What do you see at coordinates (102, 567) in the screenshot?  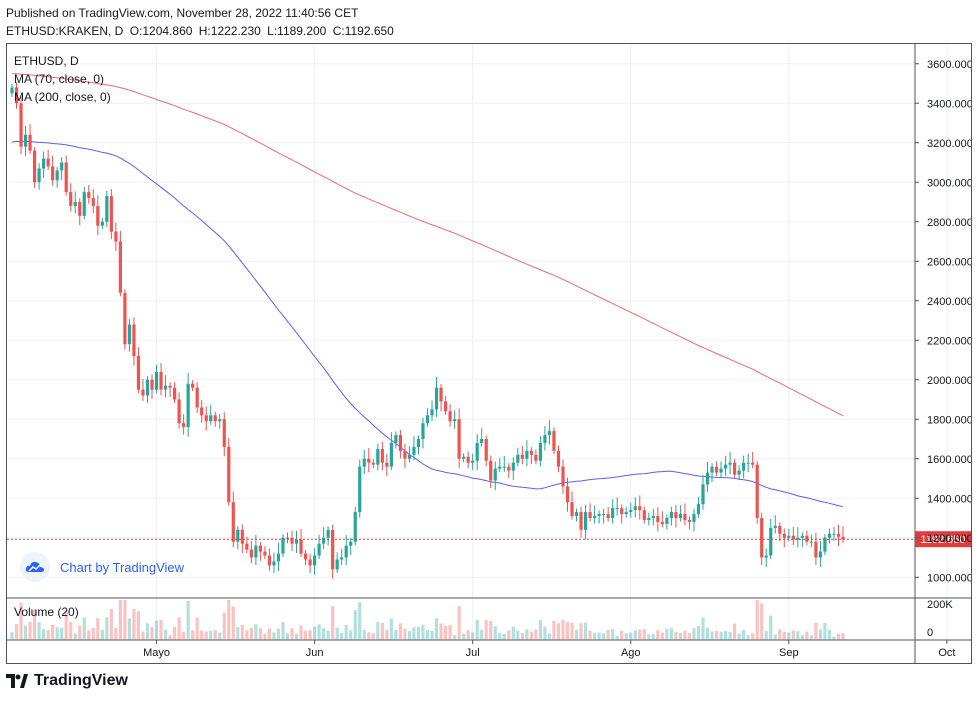 I see `tradingview-watermark: Chart by TradingView` at bounding box center [102, 567].